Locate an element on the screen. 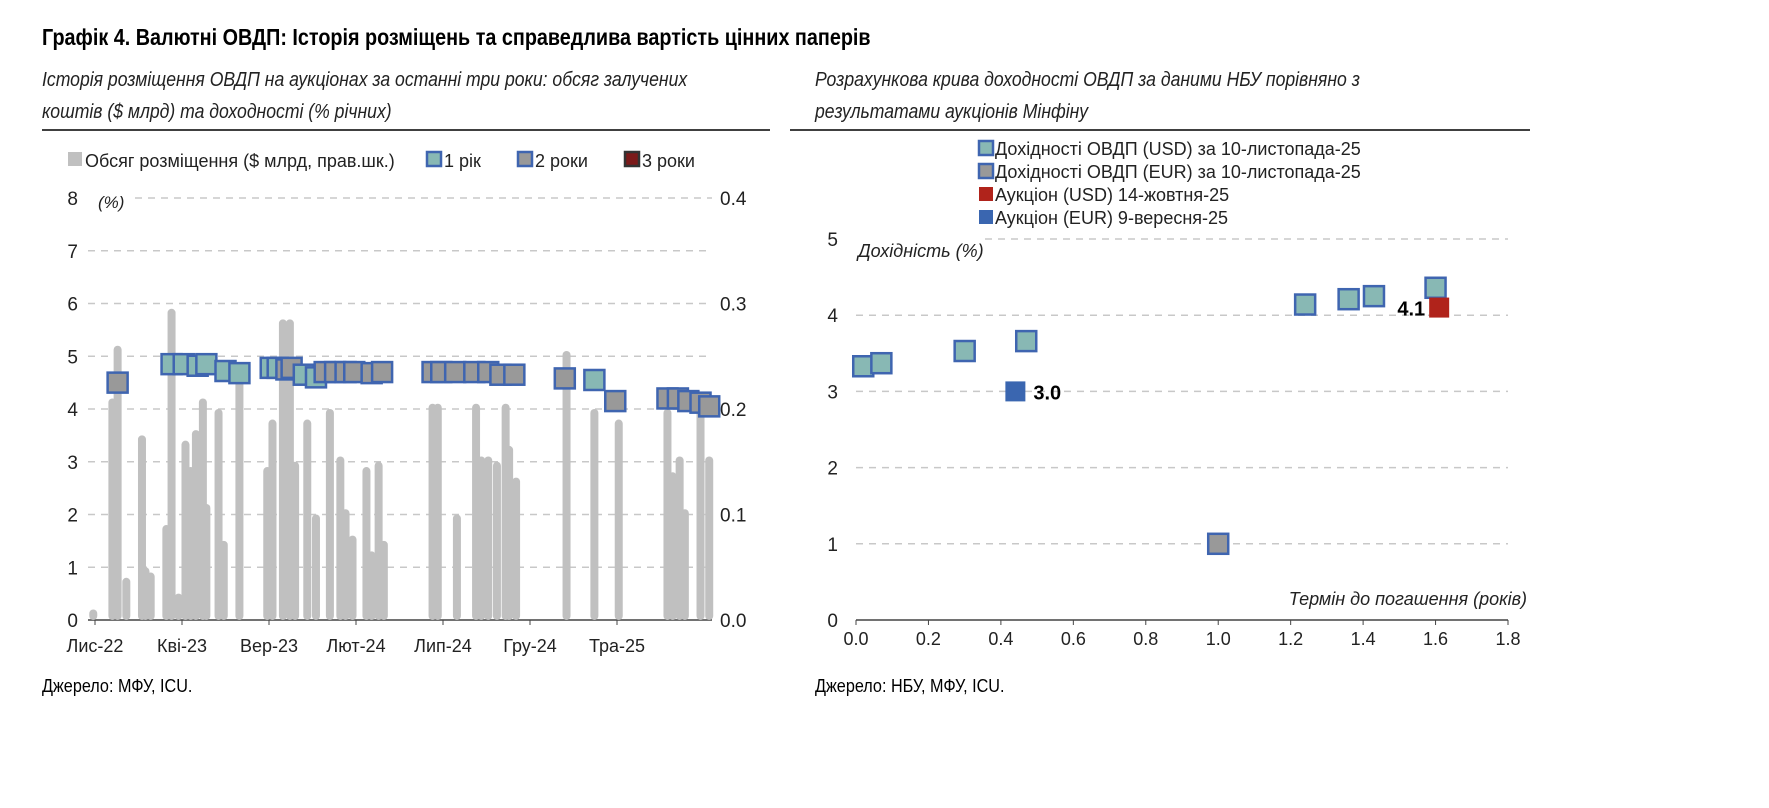 This screenshot has height=808, width=1769. y-axis-unit: (%) is located at coordinates (111, 202).